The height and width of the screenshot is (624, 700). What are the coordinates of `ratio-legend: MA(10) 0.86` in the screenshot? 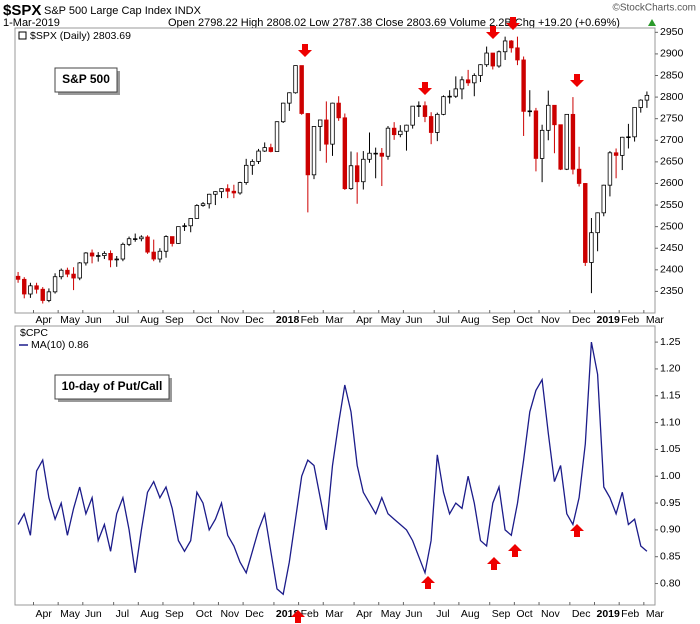 It's located at (60, 345).